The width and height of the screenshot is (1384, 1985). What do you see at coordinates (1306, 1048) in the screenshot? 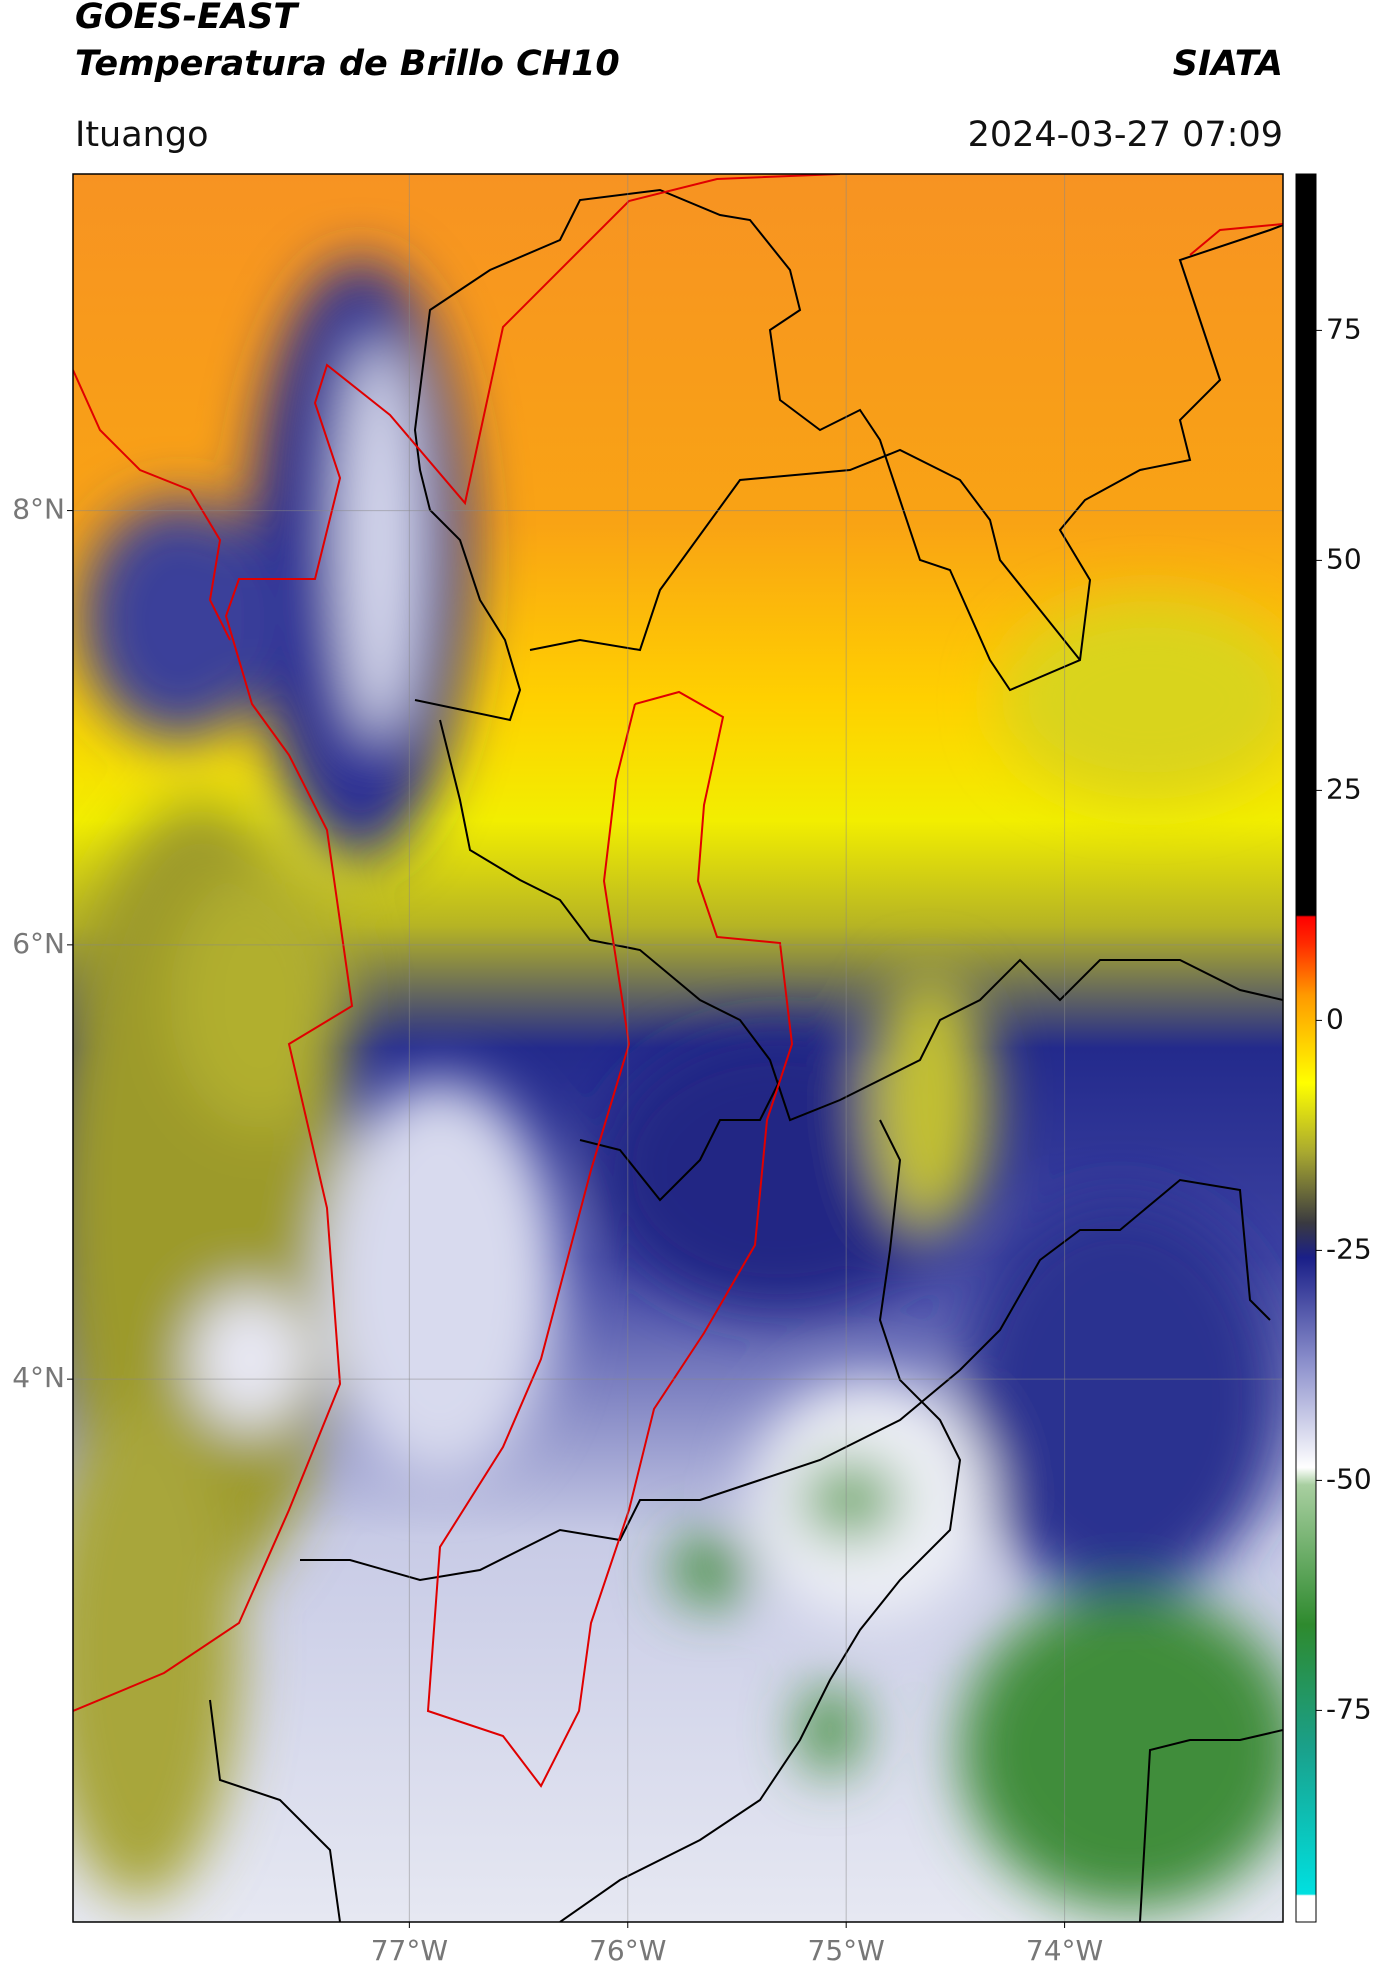
I see `colorbar` at bounding box center [1306, 1048].